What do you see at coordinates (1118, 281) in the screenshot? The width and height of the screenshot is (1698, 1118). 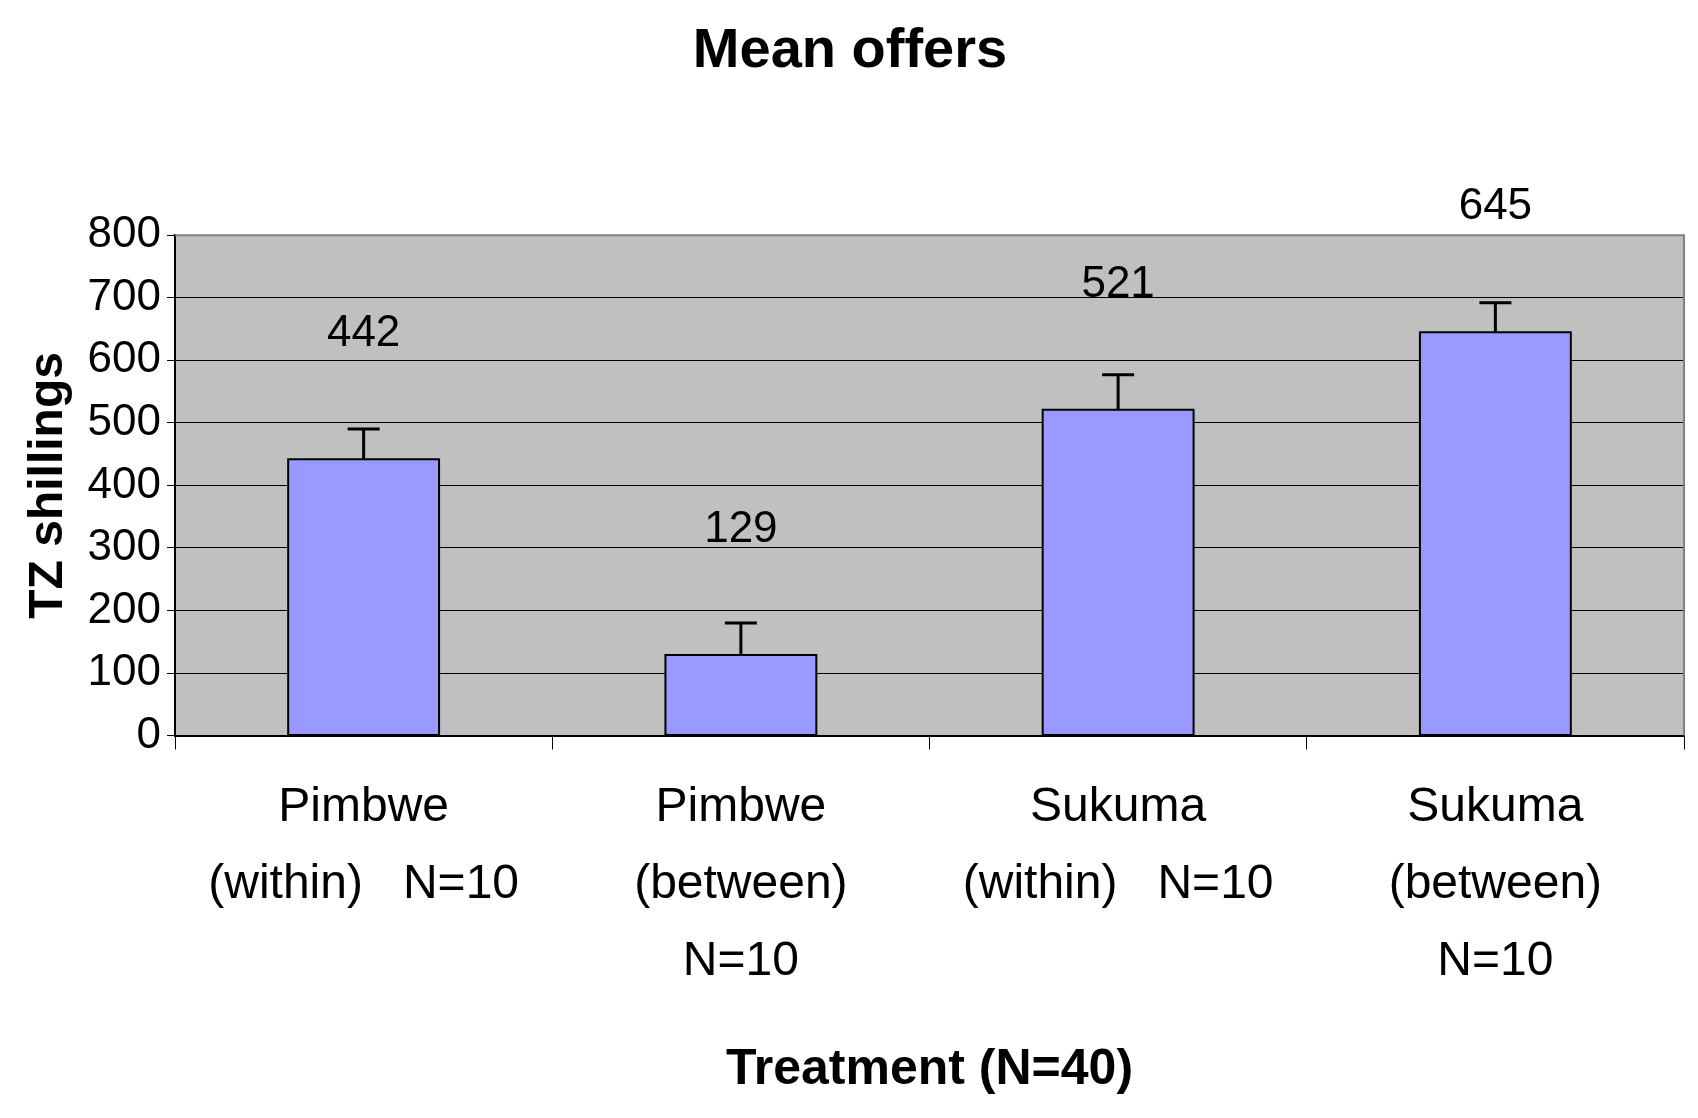 I see `data-label: 521` at bounding box center [1118, 281].